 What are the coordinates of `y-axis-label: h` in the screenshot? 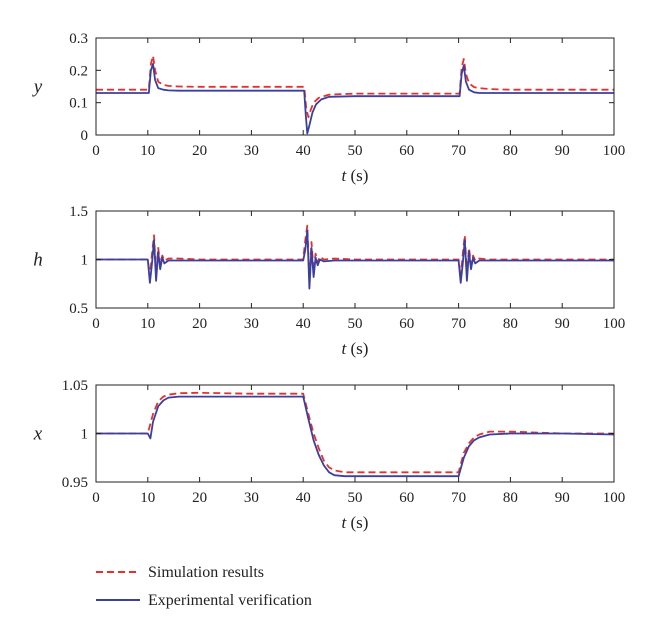 It's located at (38, 260).